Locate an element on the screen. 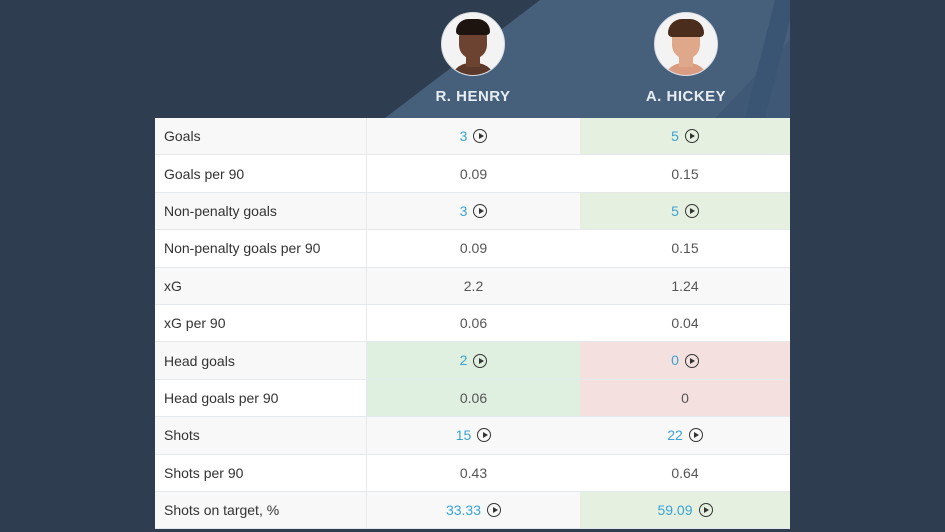 This screenshot has width=945, height=532. player-1-name: R. HENRY is located at coordinates (473, 96).